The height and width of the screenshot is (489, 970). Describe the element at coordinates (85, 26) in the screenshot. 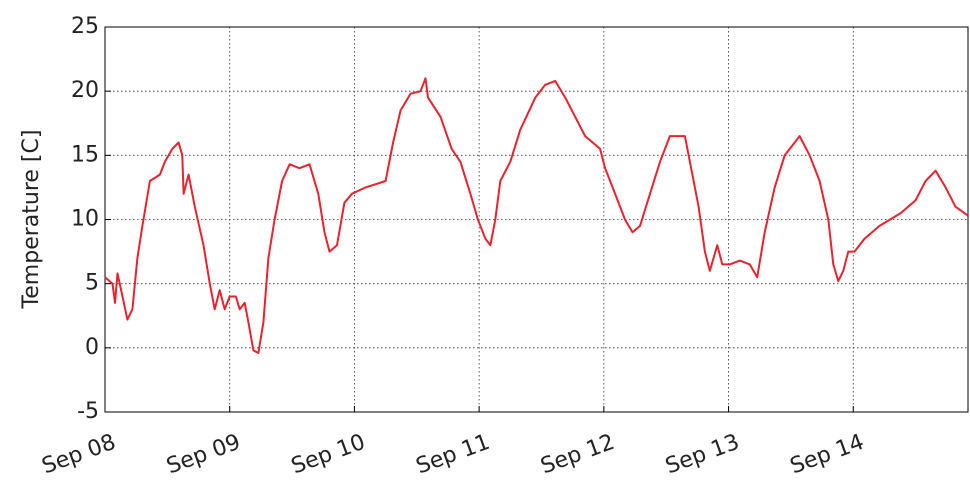

I see `y-tick-label: 25` at that location.